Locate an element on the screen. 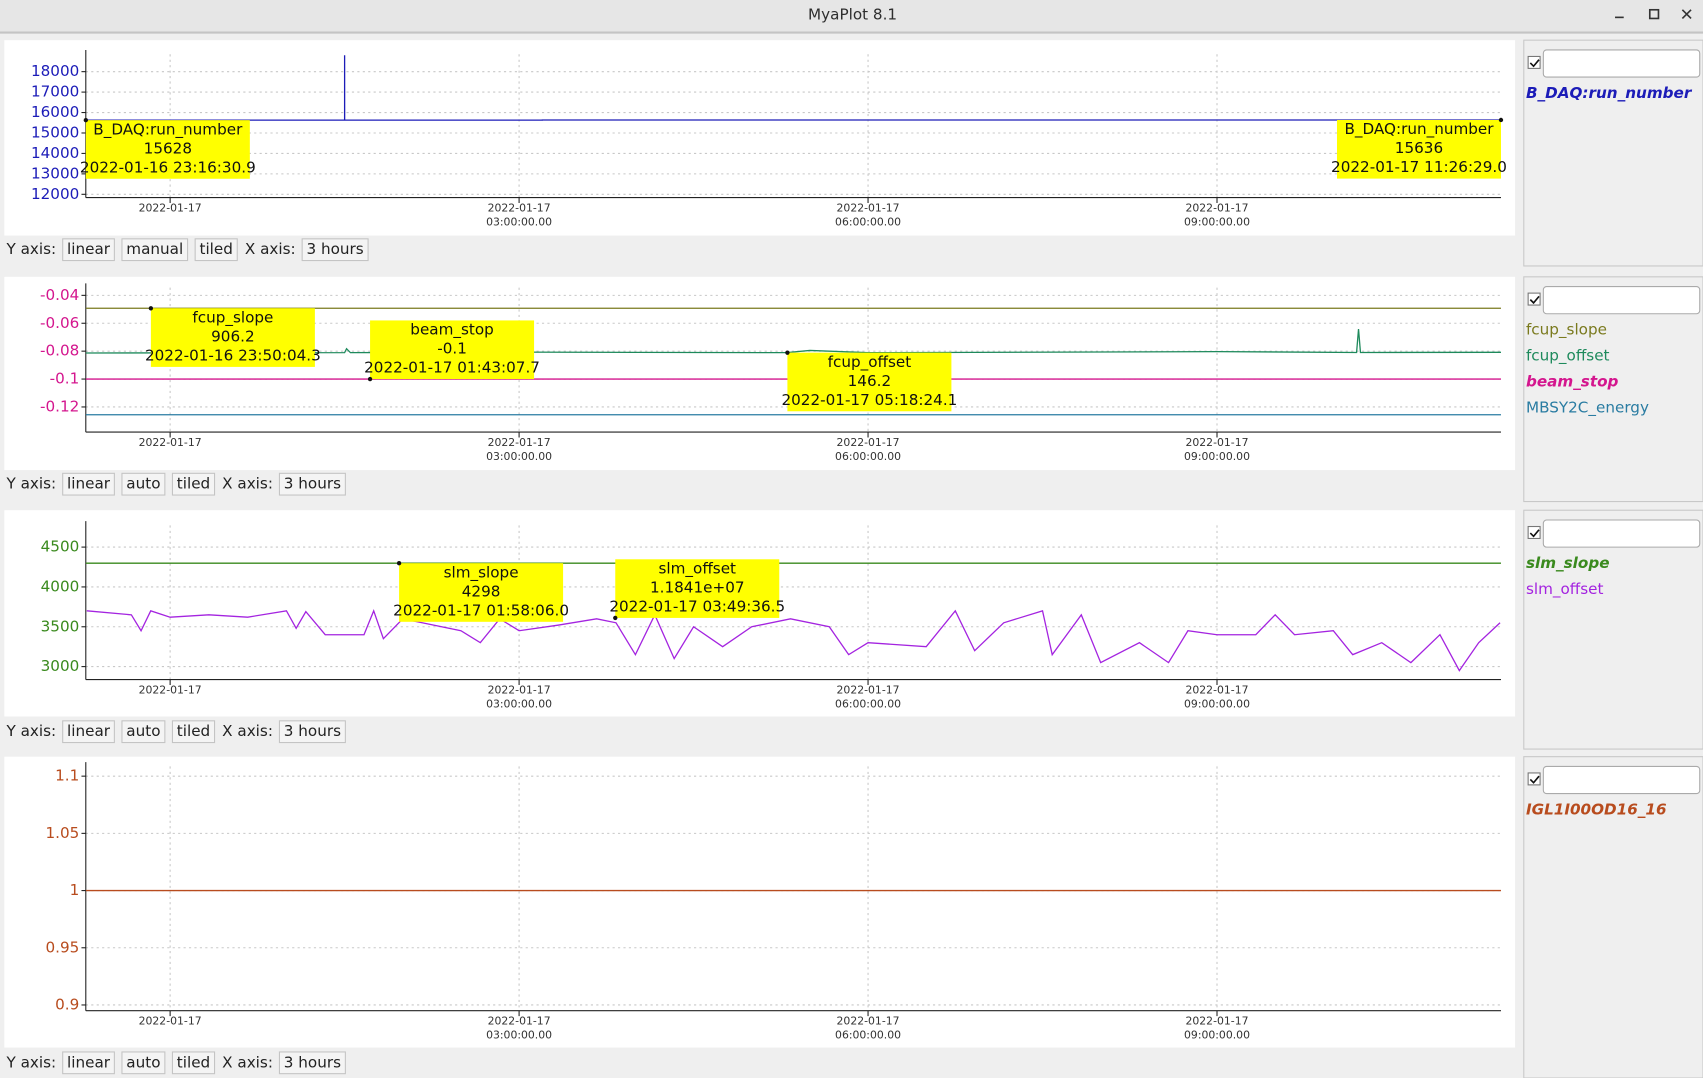  annotation-text: 2022-01-17 01:43:07.7 is located at coordinates (452, 368).